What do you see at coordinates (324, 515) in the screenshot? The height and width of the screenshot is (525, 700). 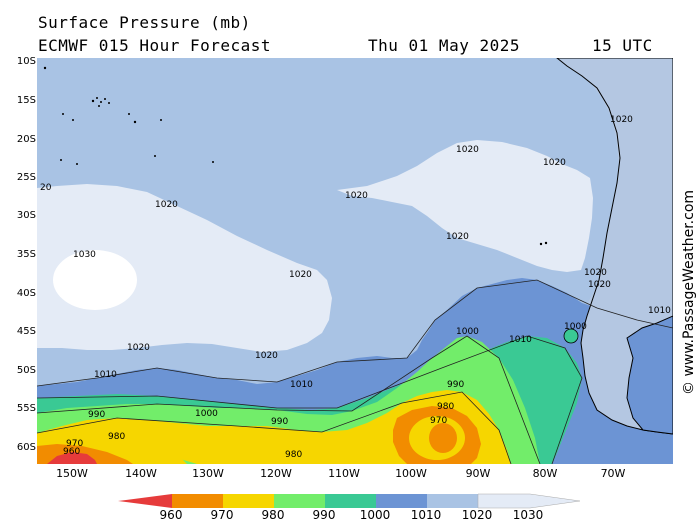 I see `colorbar-label: 990` at bounding box center [324, 515].